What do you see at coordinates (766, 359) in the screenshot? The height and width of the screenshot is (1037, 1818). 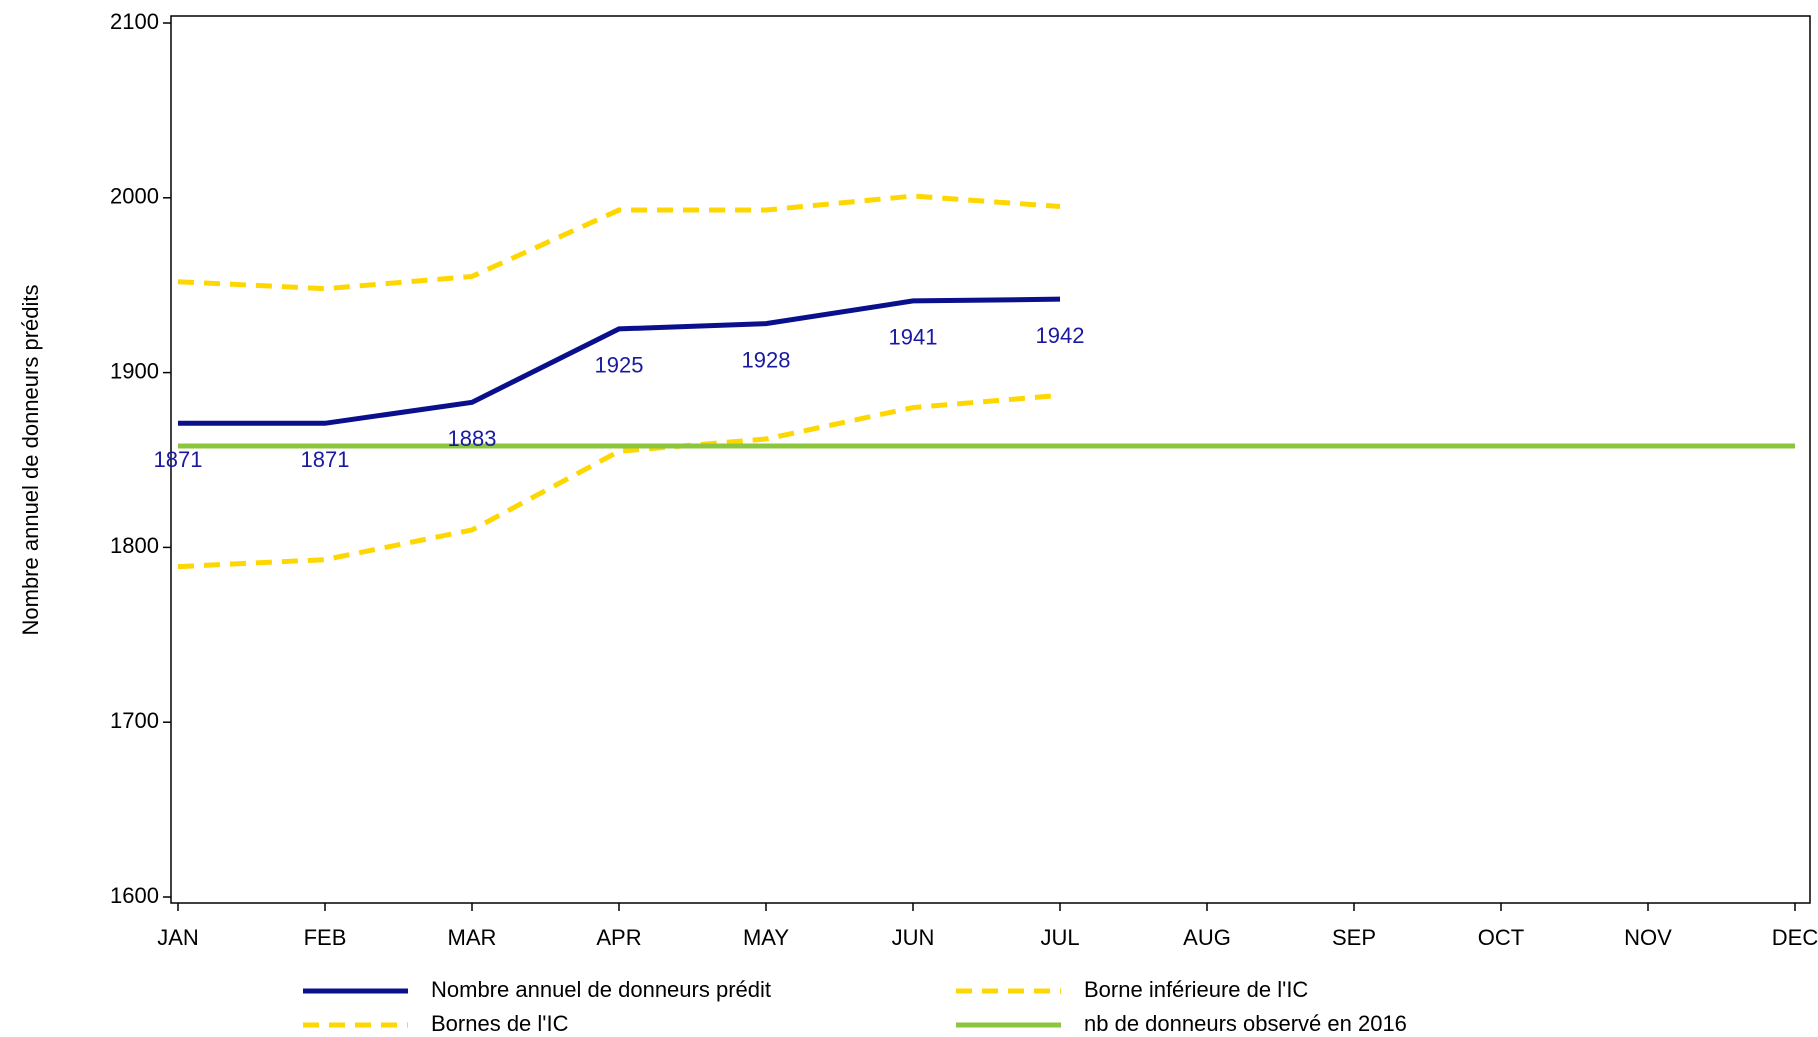 I see `data-label: 1928` at bounding box center [766, 359].